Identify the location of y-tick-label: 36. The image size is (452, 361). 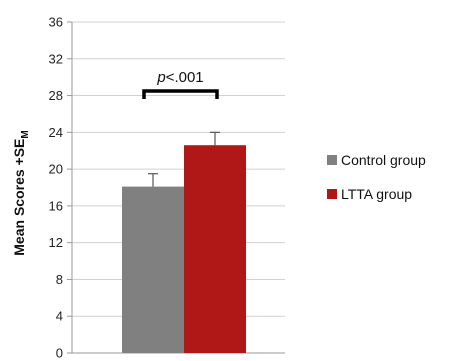
(56, 22).